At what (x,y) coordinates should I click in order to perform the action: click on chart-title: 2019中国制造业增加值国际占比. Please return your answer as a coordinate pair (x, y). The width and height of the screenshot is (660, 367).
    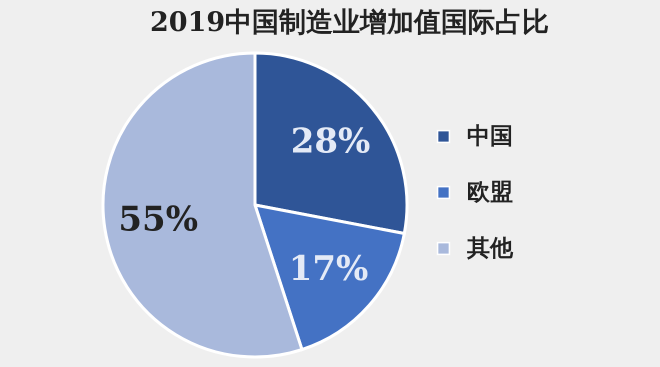
    Looking at the image, I should click on (350, 22).